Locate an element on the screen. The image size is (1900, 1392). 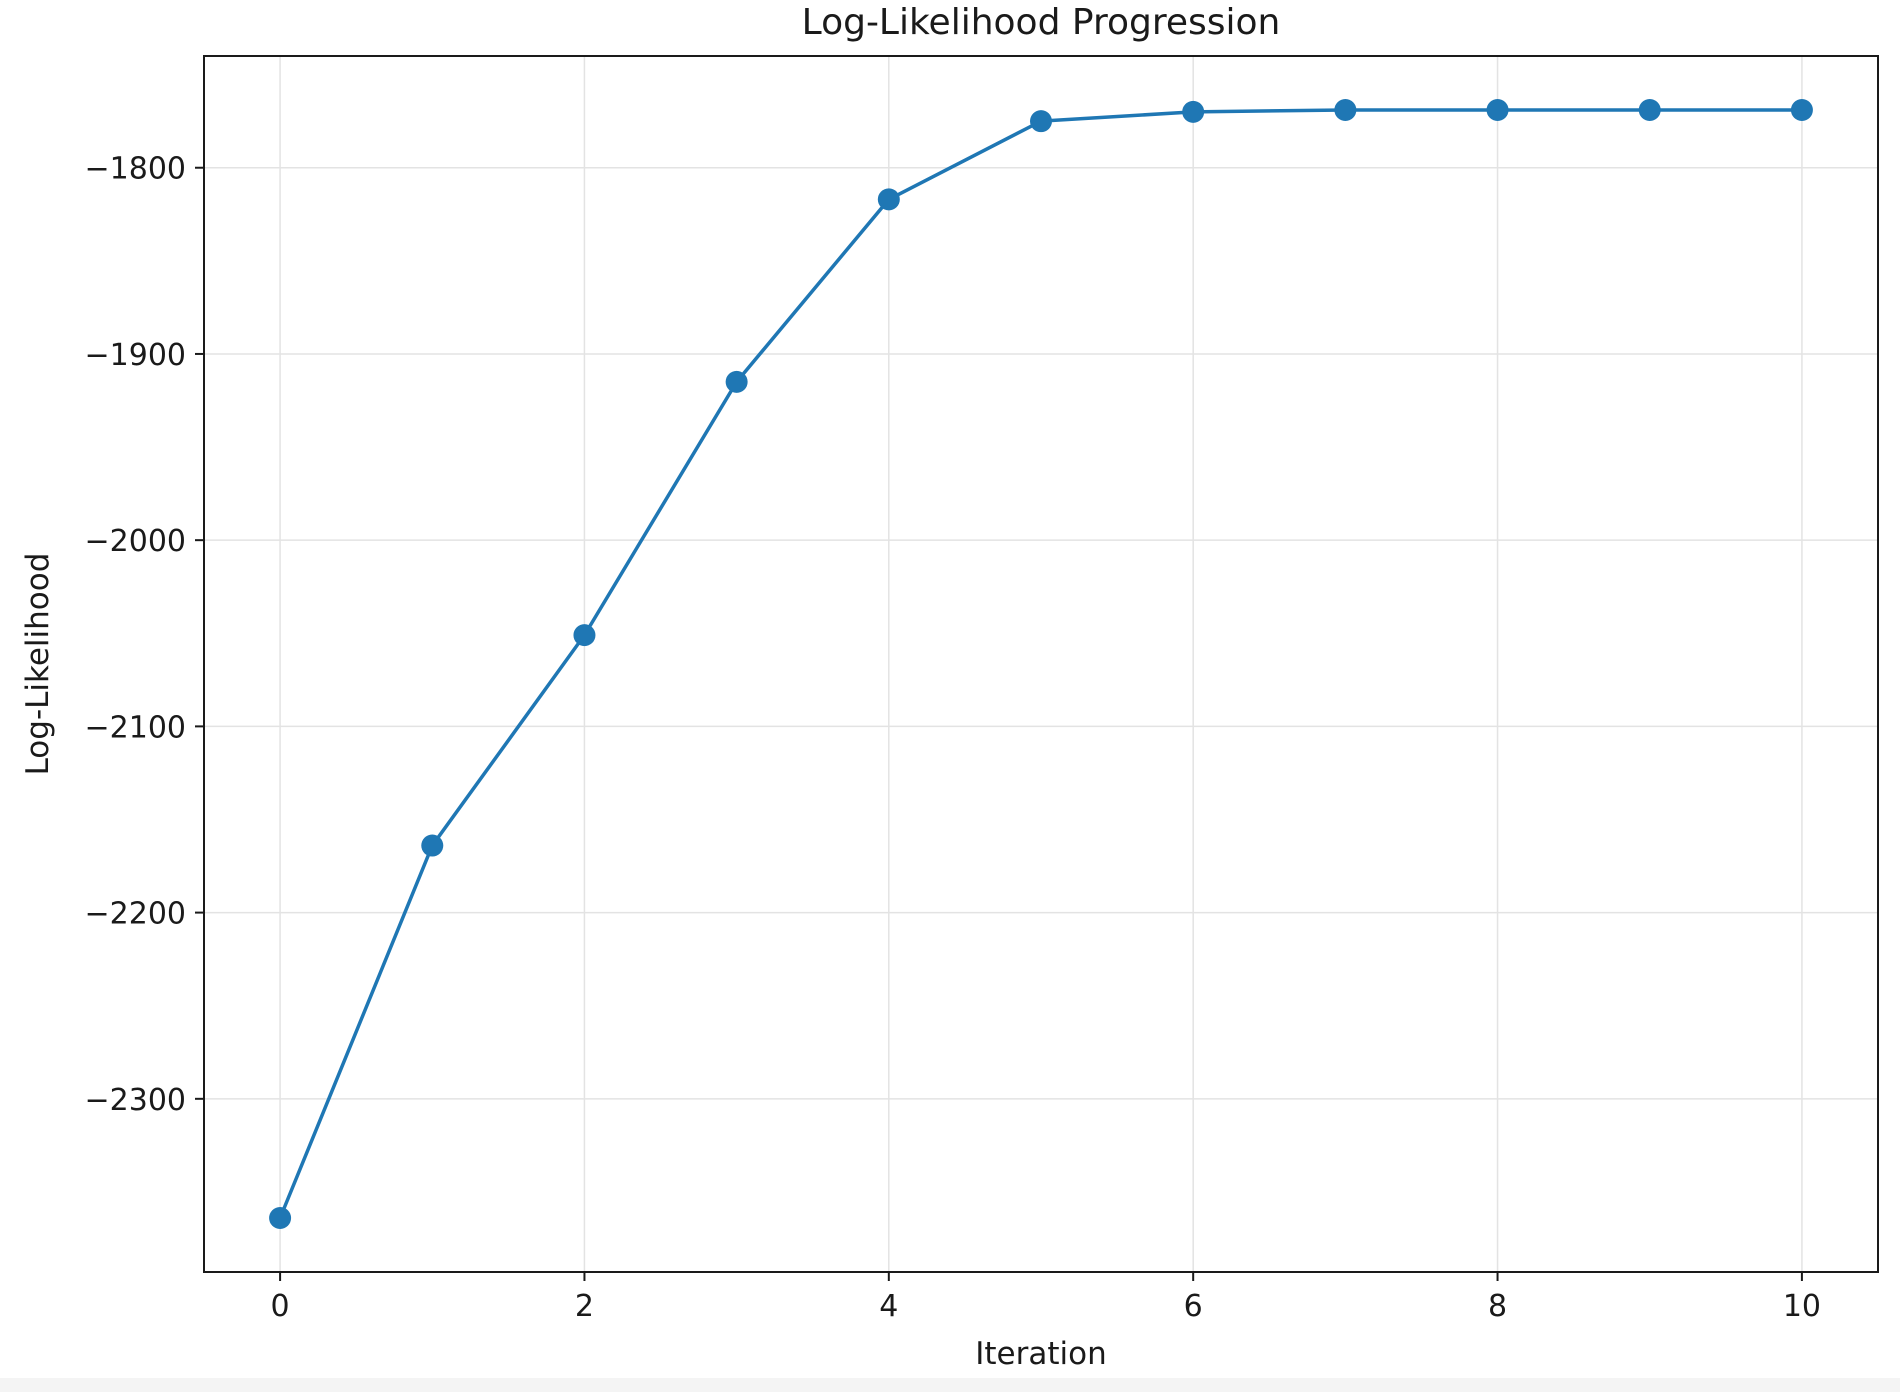
y-tick-label: −2000 is located at coordinates (135, 541).